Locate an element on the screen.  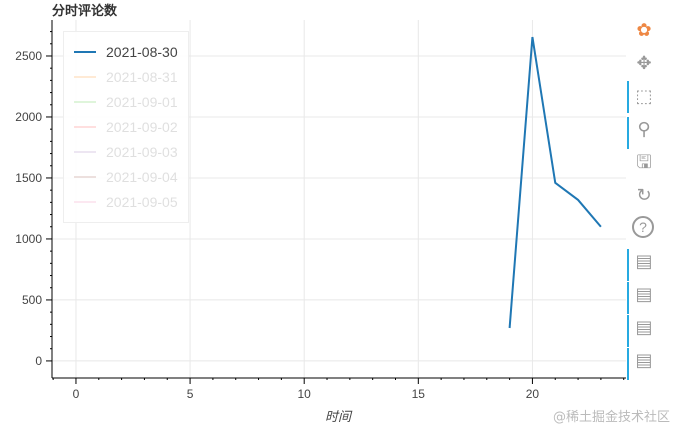
x-tick-label: 10 is located at coordinates (305, 394).